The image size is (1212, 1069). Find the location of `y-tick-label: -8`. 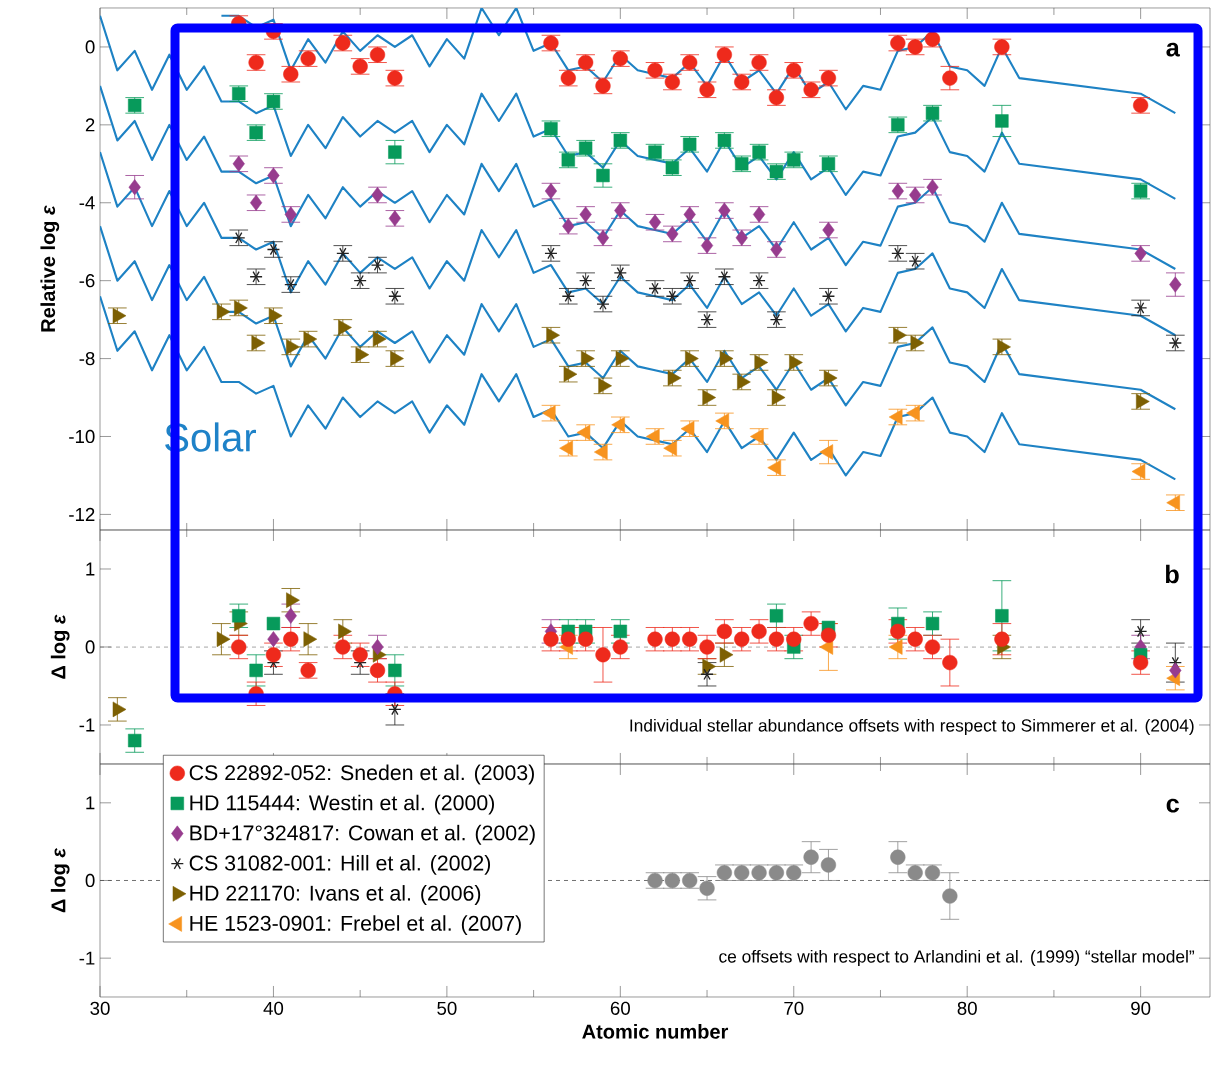

y-tick-label: -8 is located at coordinates (87, 358).